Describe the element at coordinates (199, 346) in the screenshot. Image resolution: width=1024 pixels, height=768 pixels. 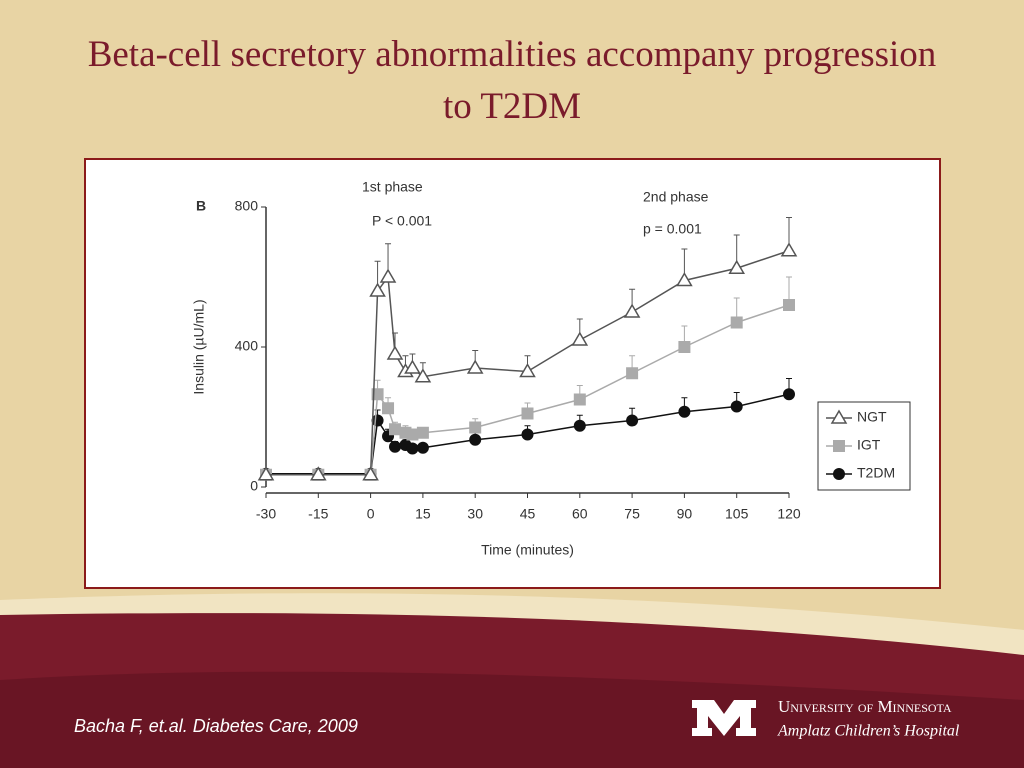
I see `y-axis-label: Insulin (µU/mL)` at that location.